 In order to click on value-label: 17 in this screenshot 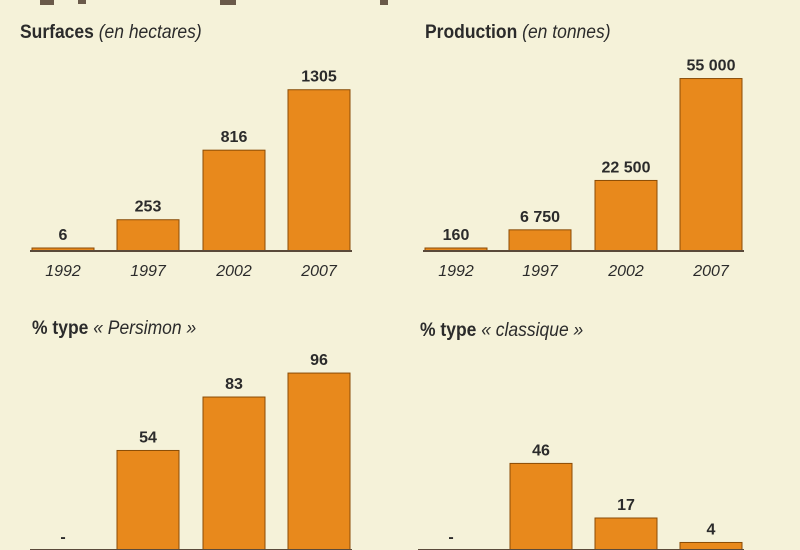, I will do `click(626, 505)`.